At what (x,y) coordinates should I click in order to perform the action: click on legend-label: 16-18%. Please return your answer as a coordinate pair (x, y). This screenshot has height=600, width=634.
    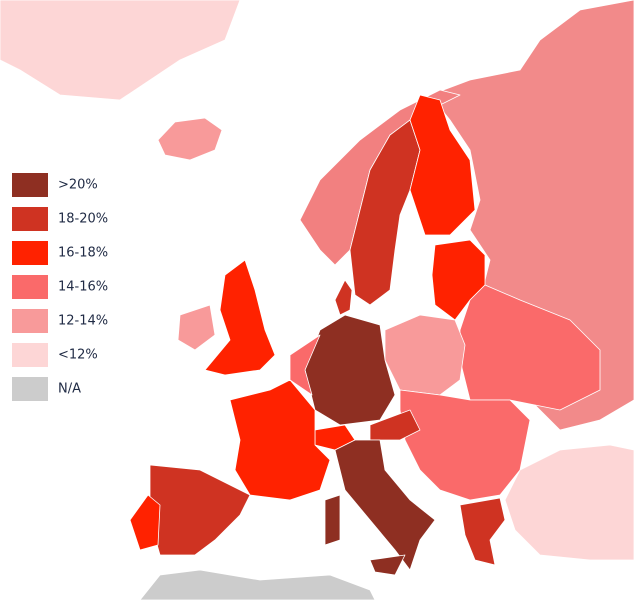
    Looking at the image, I should click on (83, 253).